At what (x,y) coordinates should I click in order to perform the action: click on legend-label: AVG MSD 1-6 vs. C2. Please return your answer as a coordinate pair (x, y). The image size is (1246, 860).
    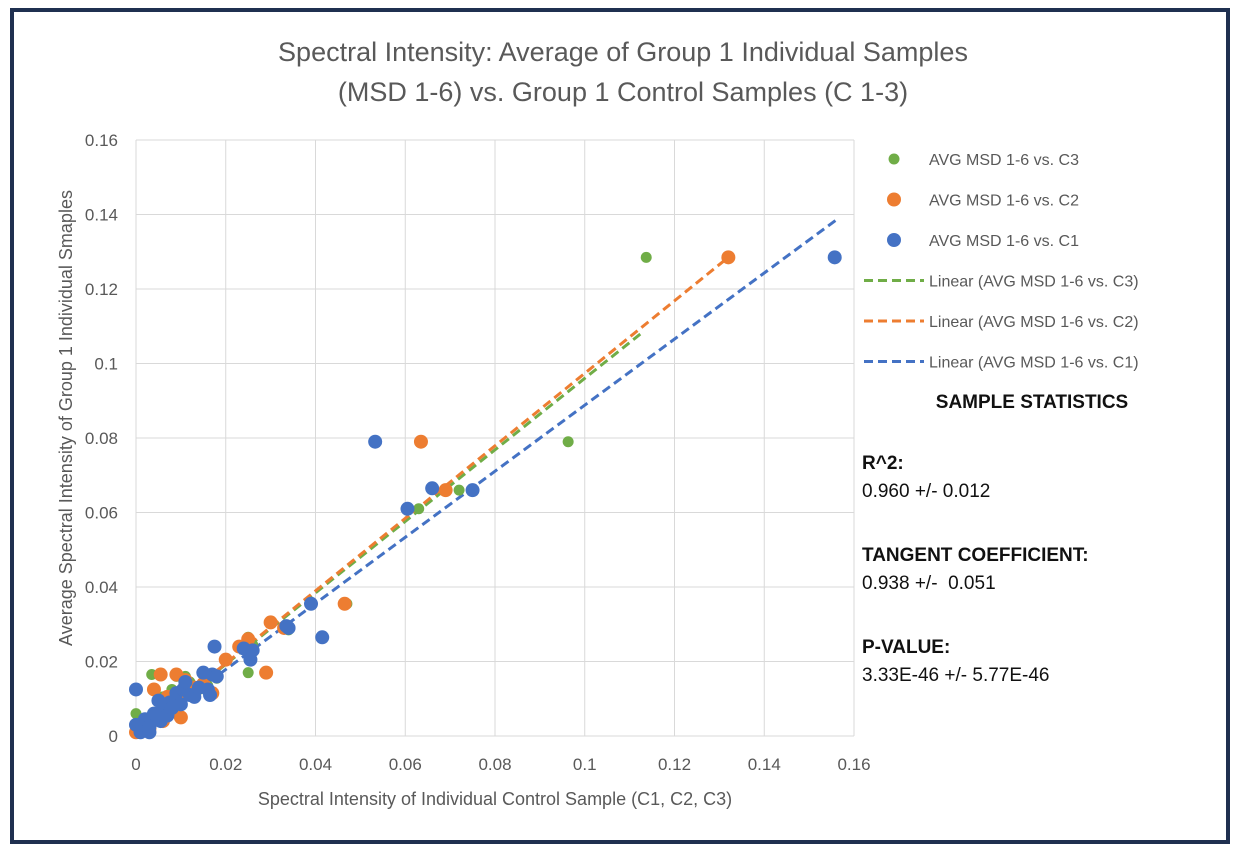
    Looking at the image, I should click on (1004, 201).